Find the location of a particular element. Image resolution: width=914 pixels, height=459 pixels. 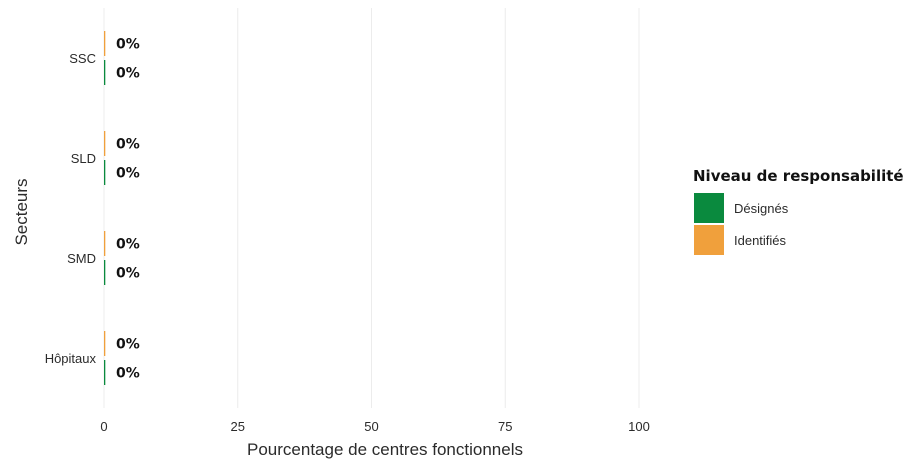

legend-swatch-designes is located at coordinates (709, 208).